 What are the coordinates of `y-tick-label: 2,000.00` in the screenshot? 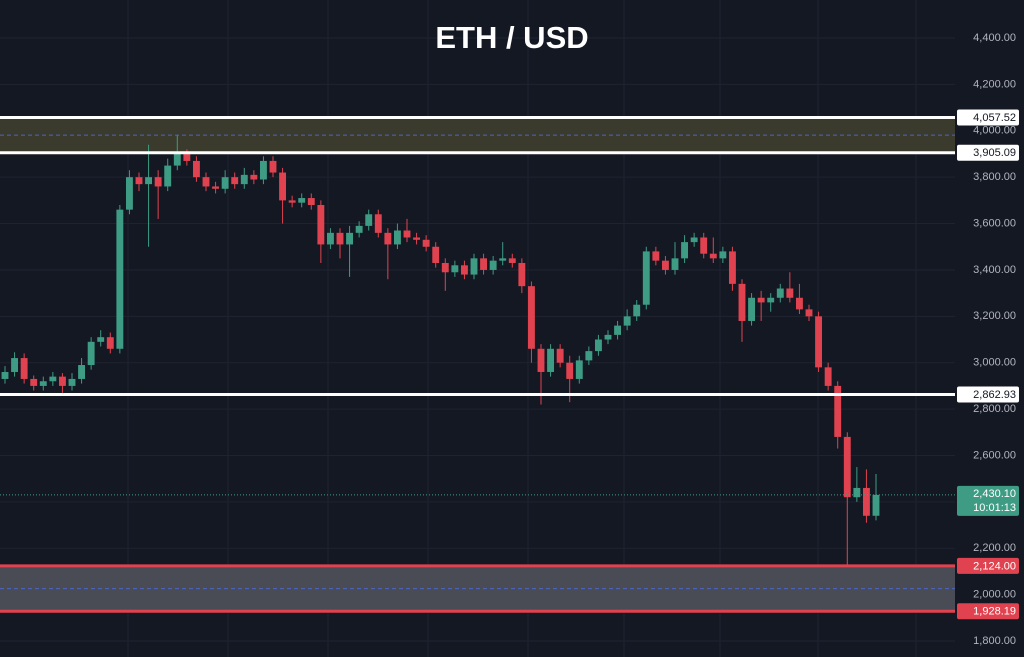 It's located at (994, 595).